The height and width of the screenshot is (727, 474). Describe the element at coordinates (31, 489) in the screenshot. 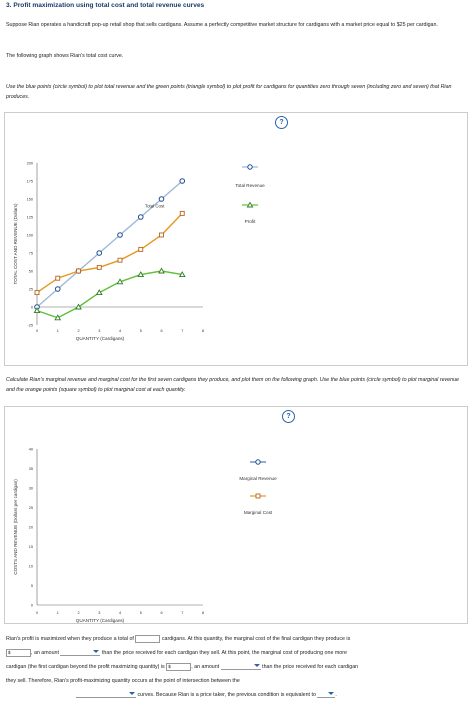

I see `y-tick-label: 30` at that location.